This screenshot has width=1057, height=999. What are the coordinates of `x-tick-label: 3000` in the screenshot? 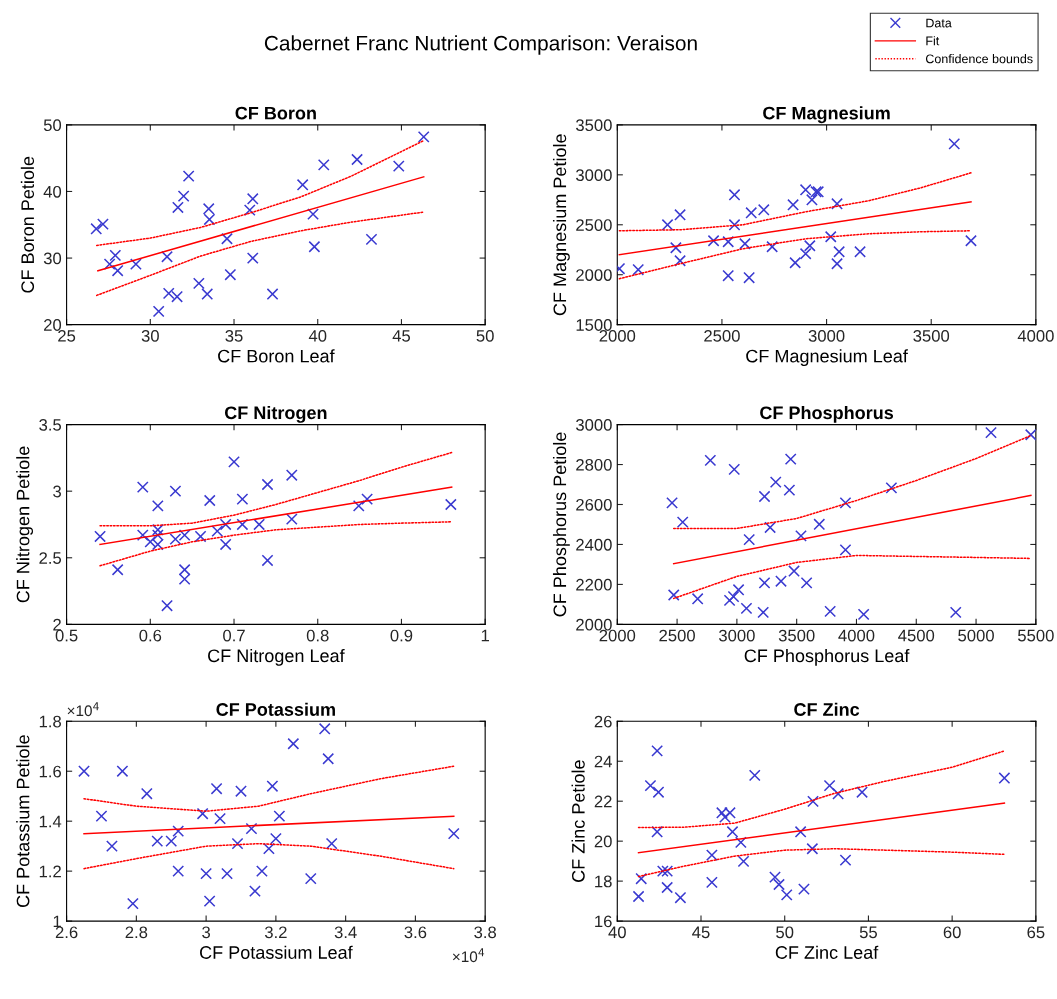 It's located at (826, 335).